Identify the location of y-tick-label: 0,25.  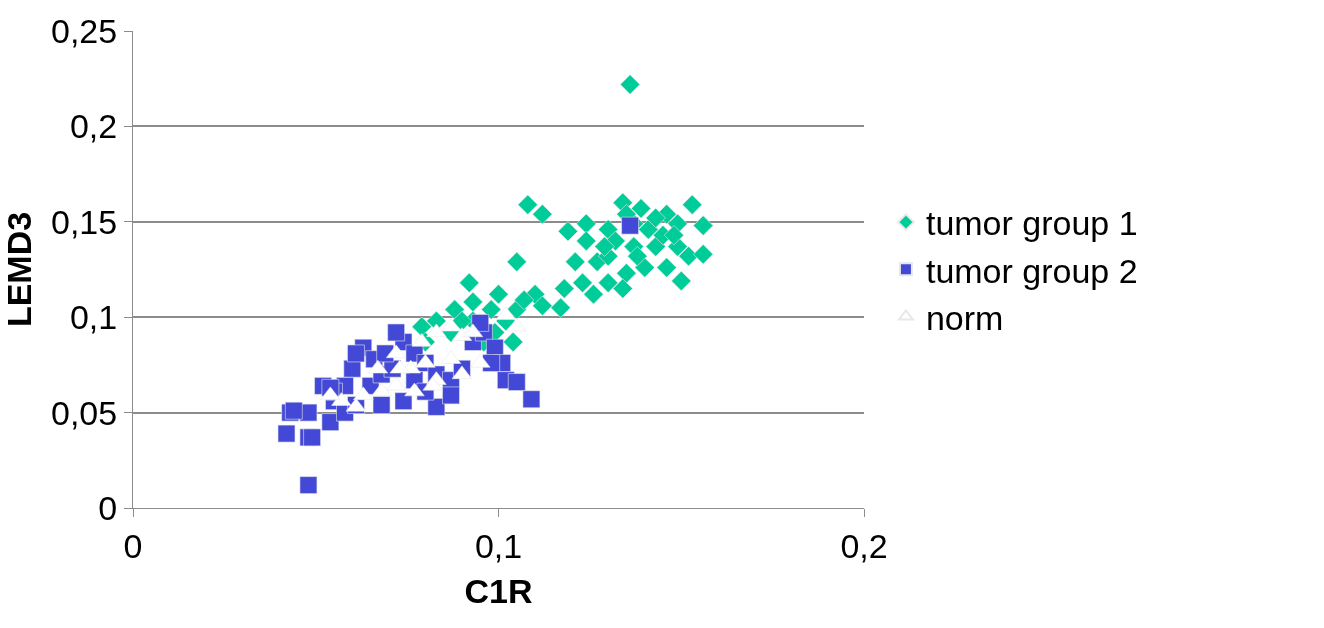
(84, 30).